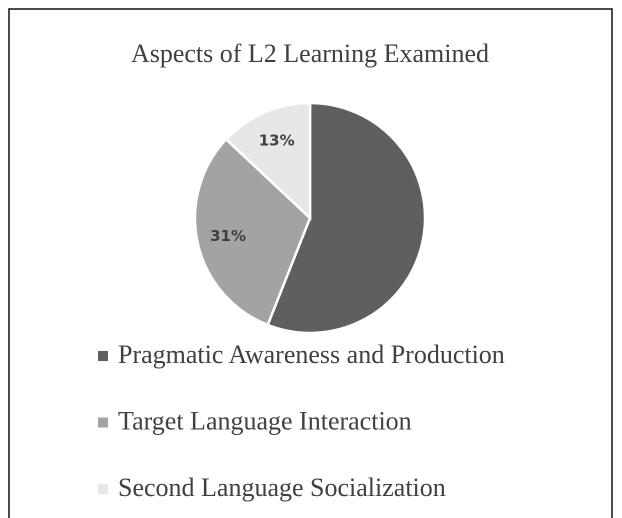 The width and height of the screenshot is (622, 518). What do you see at coordinates (311, 354) in the screenshot?
I see `legend-label: Pragmatic Awareness and Production` at bounding box center [311, 354].